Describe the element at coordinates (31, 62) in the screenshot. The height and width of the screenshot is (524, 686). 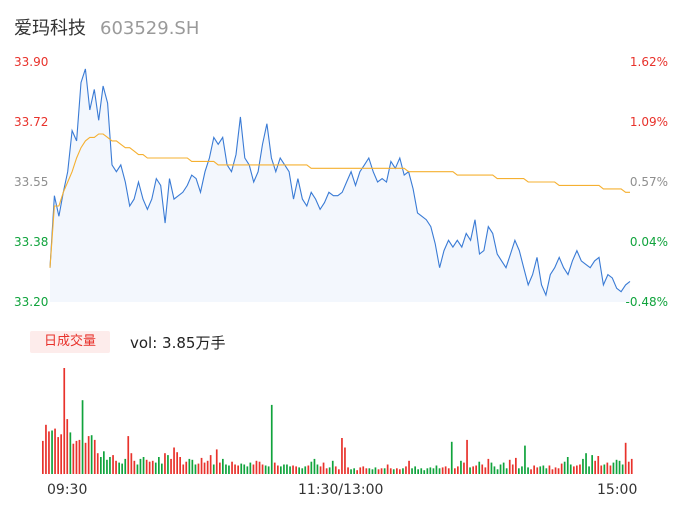
I see `y-left-tick: 33.90` at that location.